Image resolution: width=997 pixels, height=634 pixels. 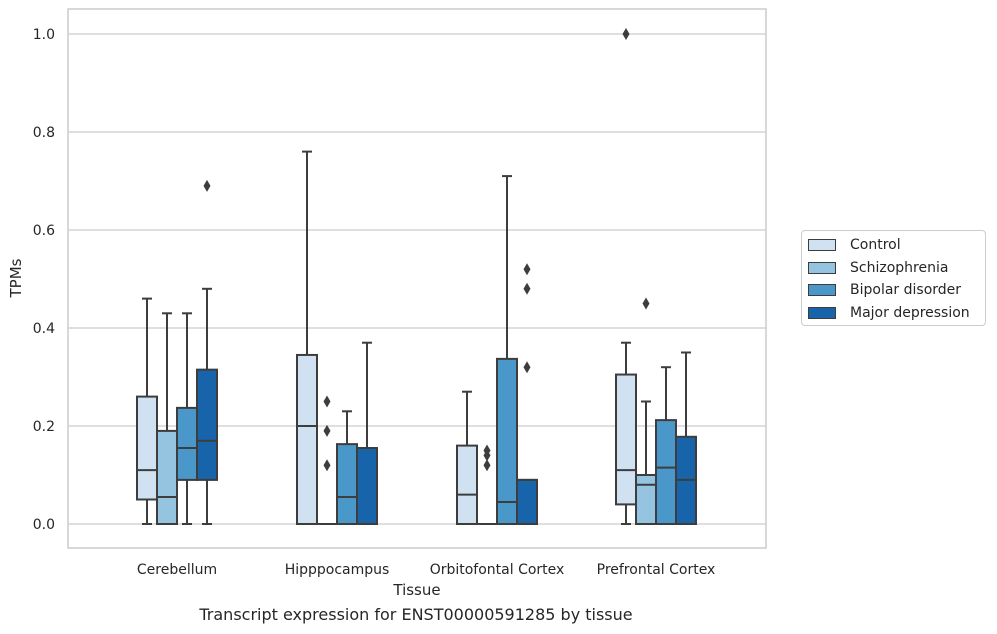 What do you see at coordinates (875, 245) in the screenshot?
I see `legend-label: Control` at bounding box center [875, 245].